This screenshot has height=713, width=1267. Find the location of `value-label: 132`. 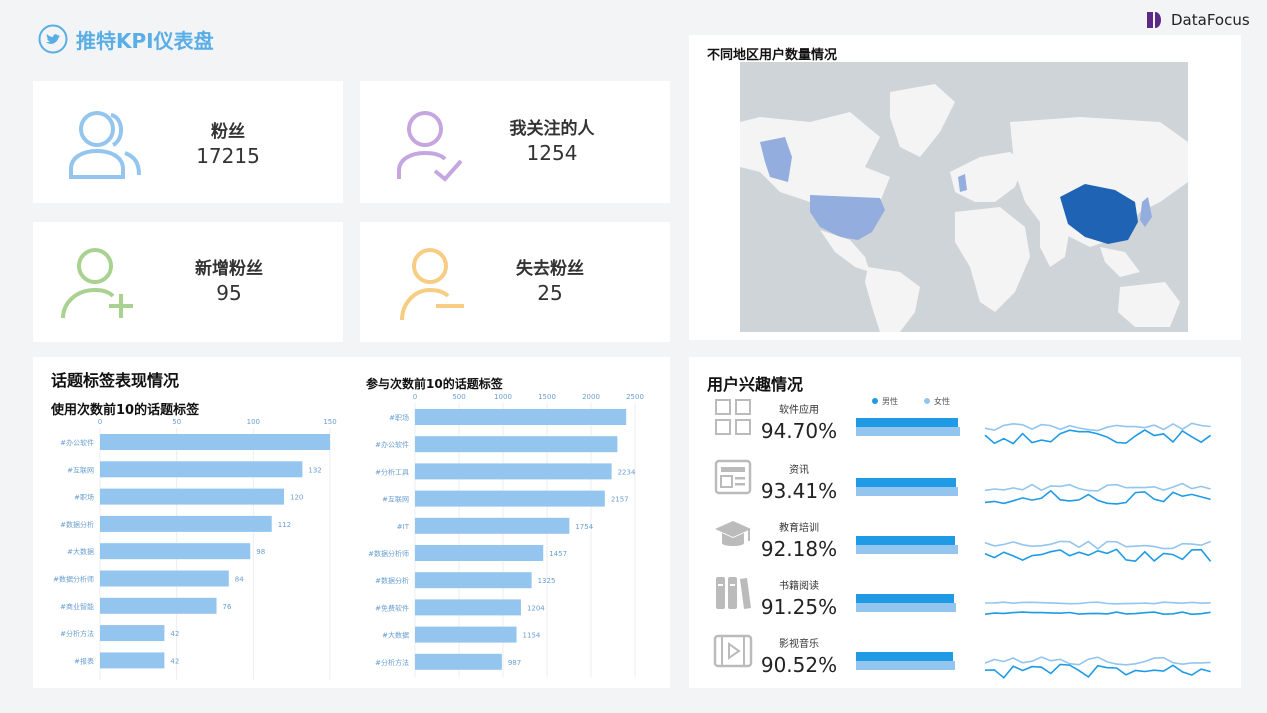

value-label: 132 is located at coordinates (314, 470).